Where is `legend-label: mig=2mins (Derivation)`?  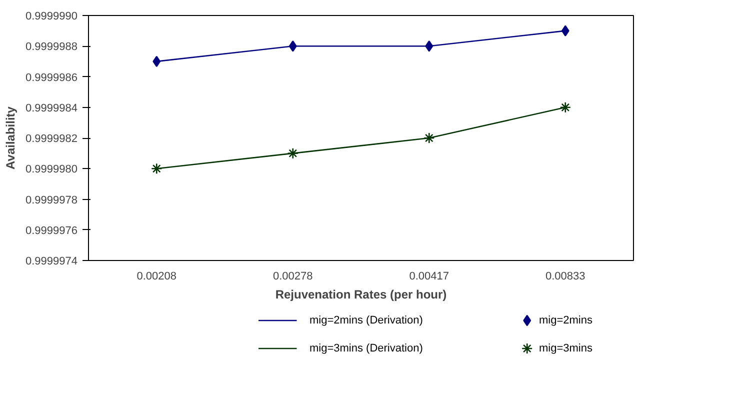
legend-label: mig=2mins (Derivation) is located at coordinates (366, 320).